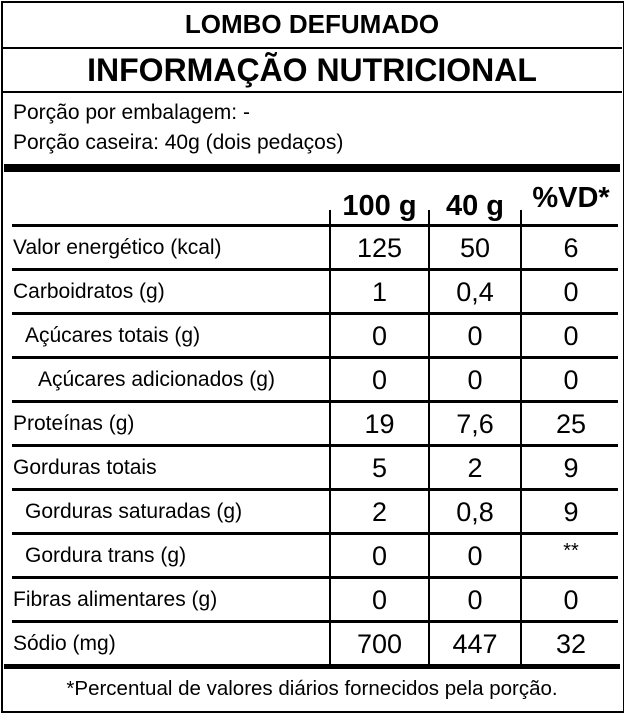  Describe the element at coordinates (131, 112) in the screenshot. I see `portion-per-package: Porção por embalagem: -` at that location.